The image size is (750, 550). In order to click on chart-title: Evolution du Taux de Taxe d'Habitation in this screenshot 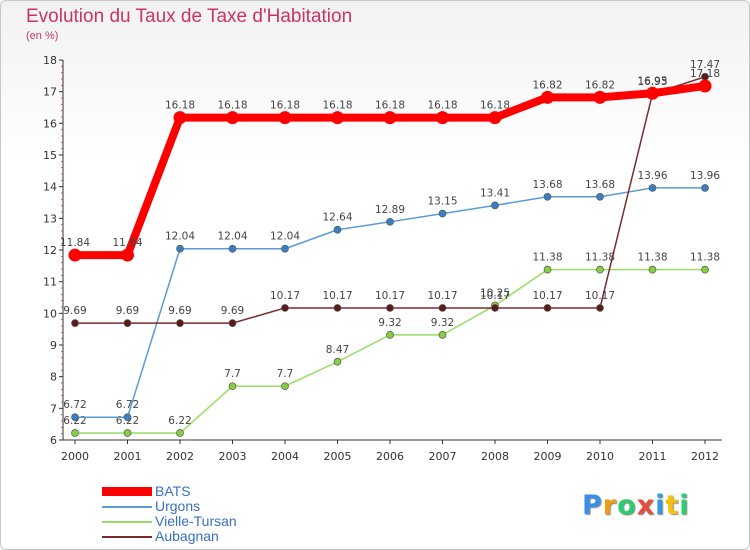, I will do `click(189, 16)`.